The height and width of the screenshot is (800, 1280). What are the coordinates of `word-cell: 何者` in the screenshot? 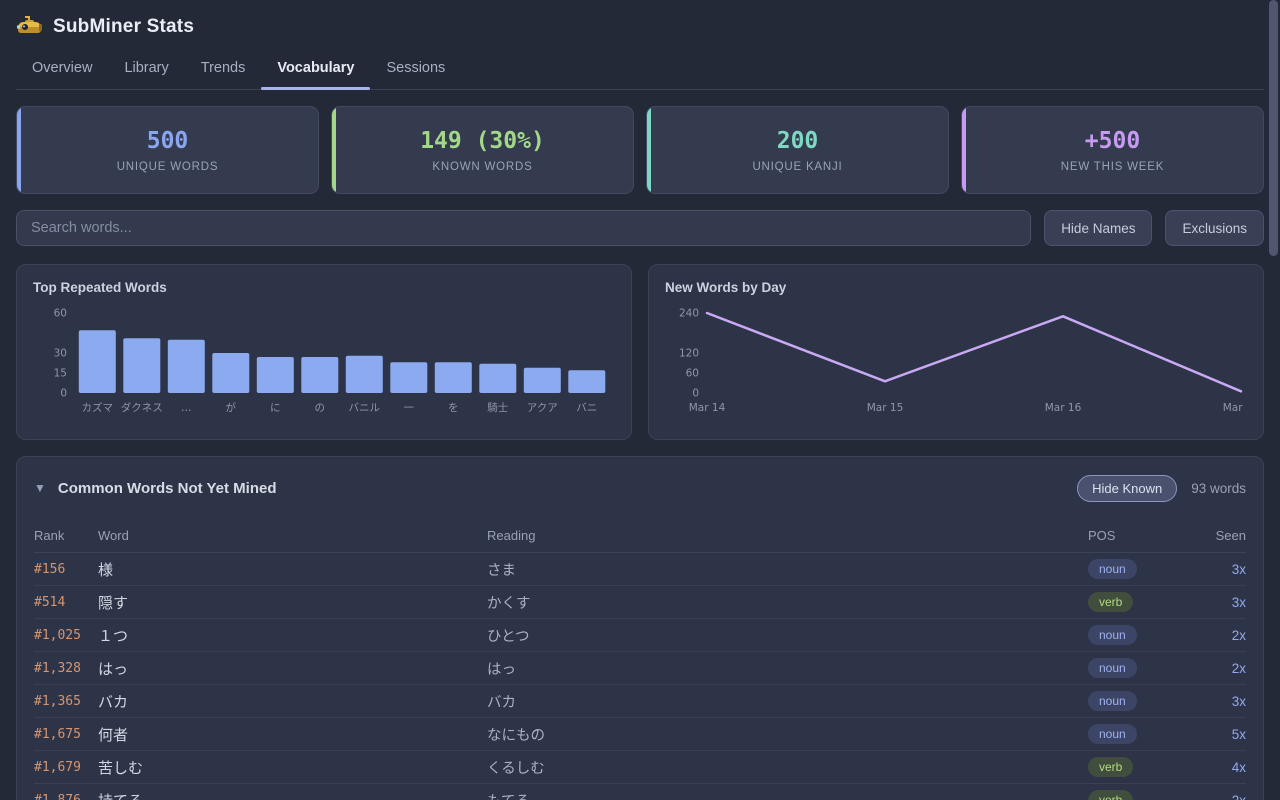 It's located at (113, 734).